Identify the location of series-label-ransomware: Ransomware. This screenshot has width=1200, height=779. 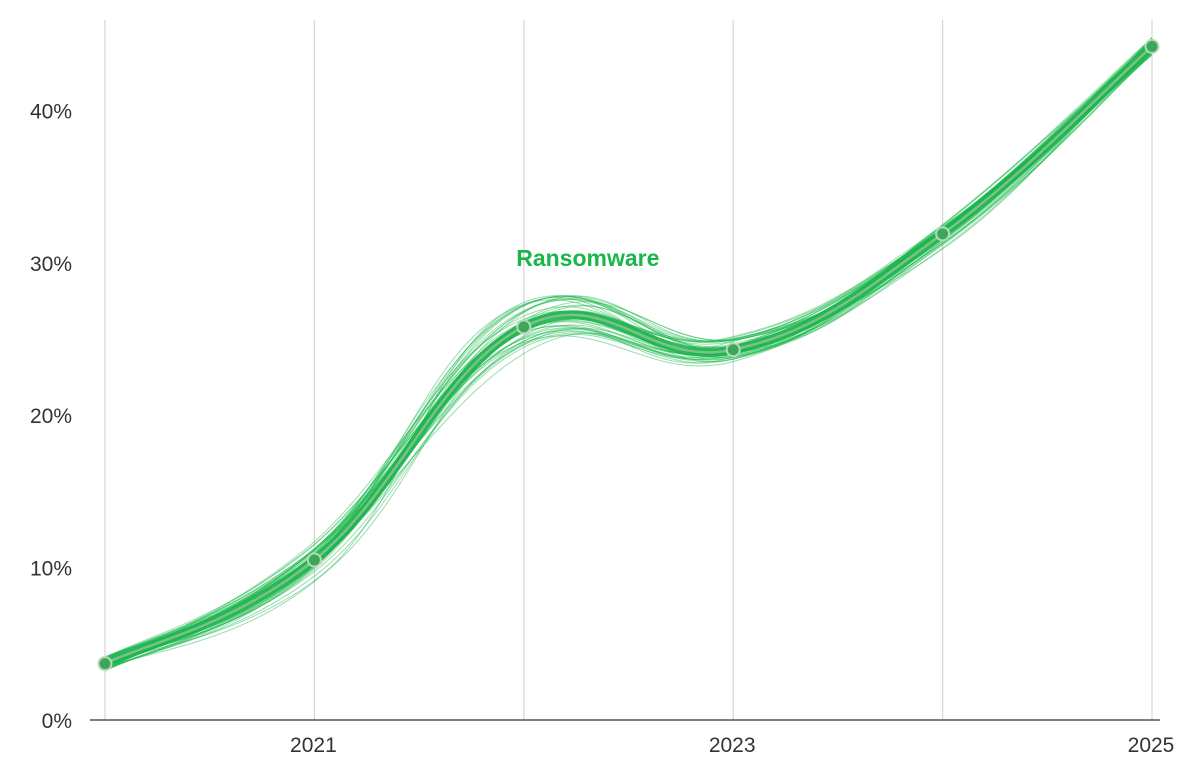
(587, 258).